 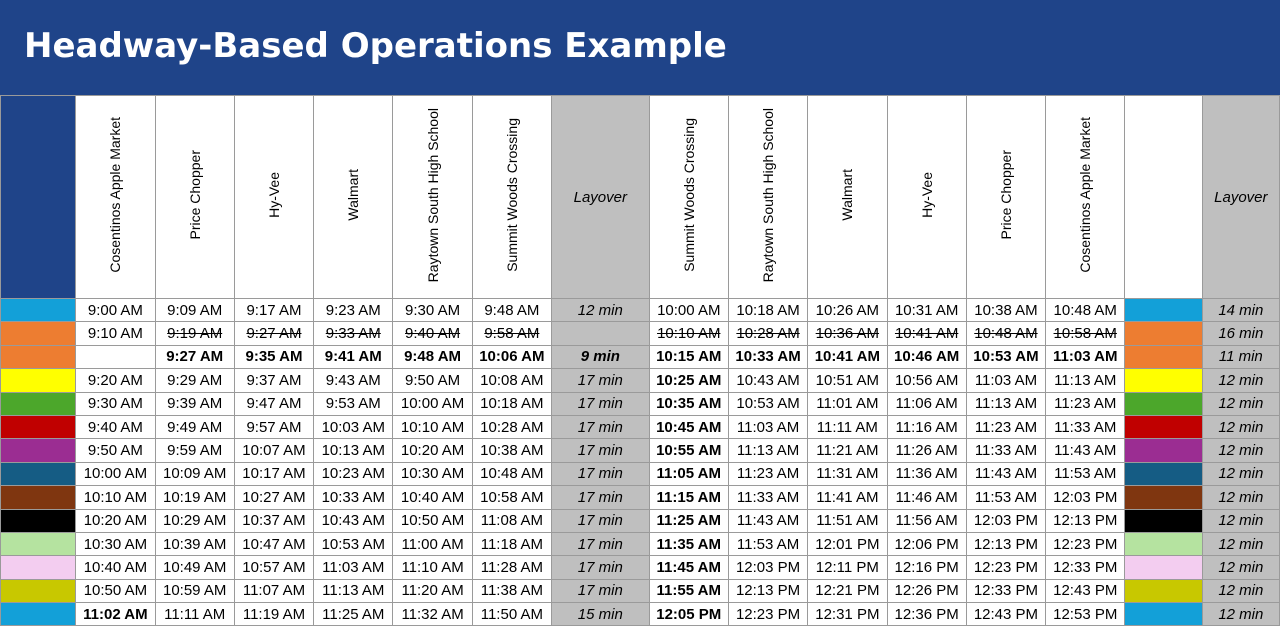 What do you see at coordinates (194, 333) in the screenshot?
I see `outbound-time: 9:19 AM` at bounding box center [194, 333].